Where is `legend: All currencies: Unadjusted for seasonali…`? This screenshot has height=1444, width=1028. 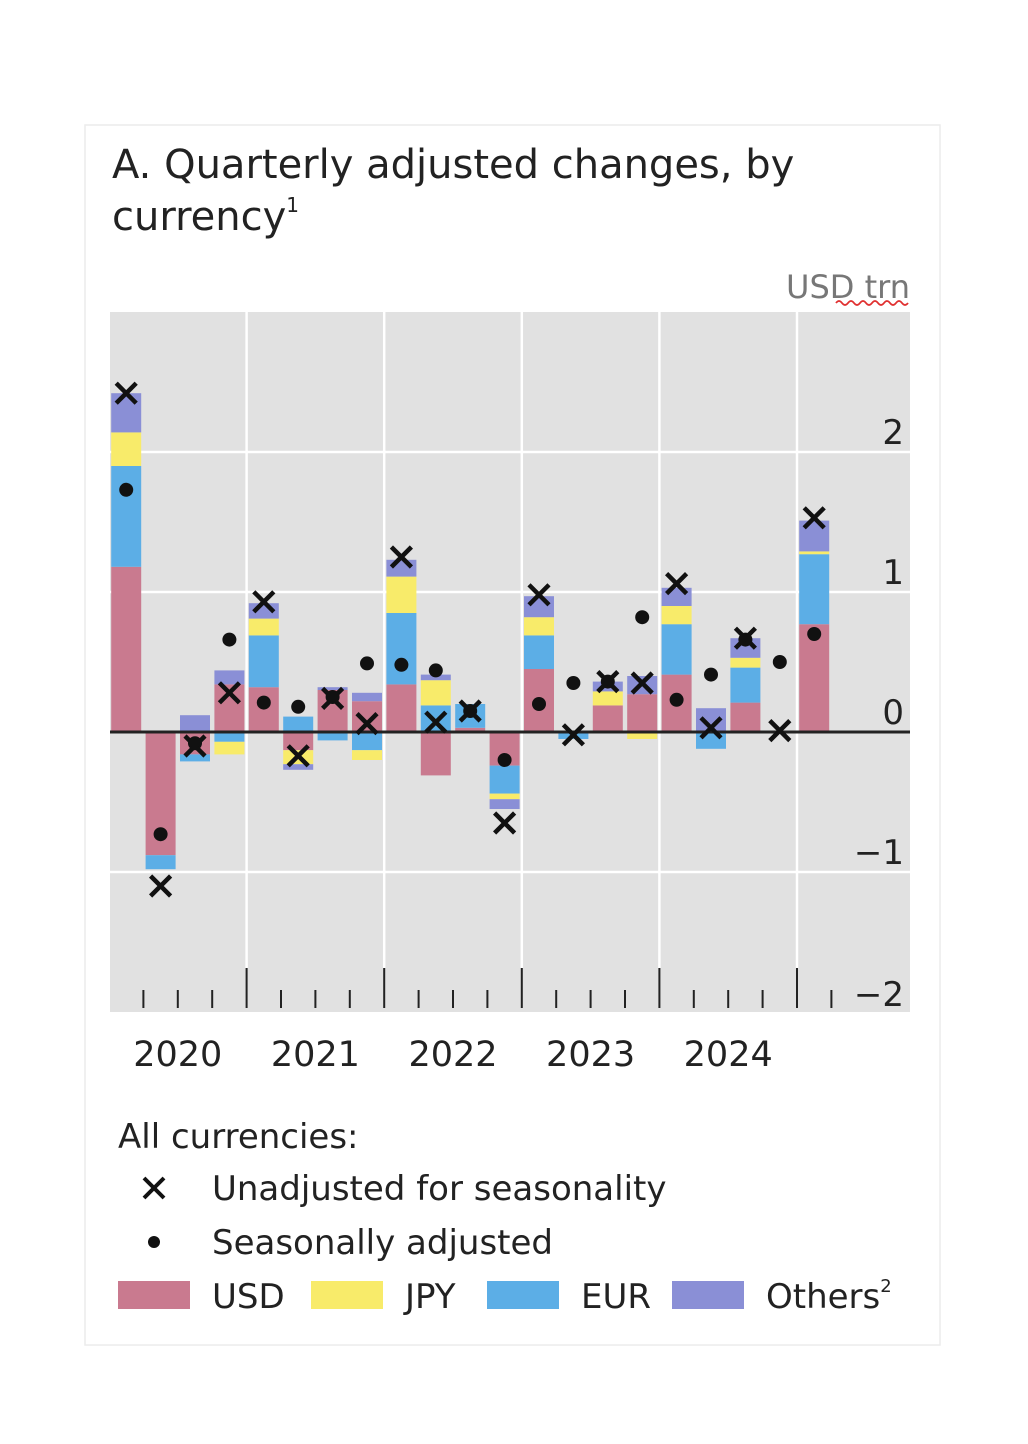 legend: All currencies: Unadjusted for seasonali… is located at coordinates (505, 1217).